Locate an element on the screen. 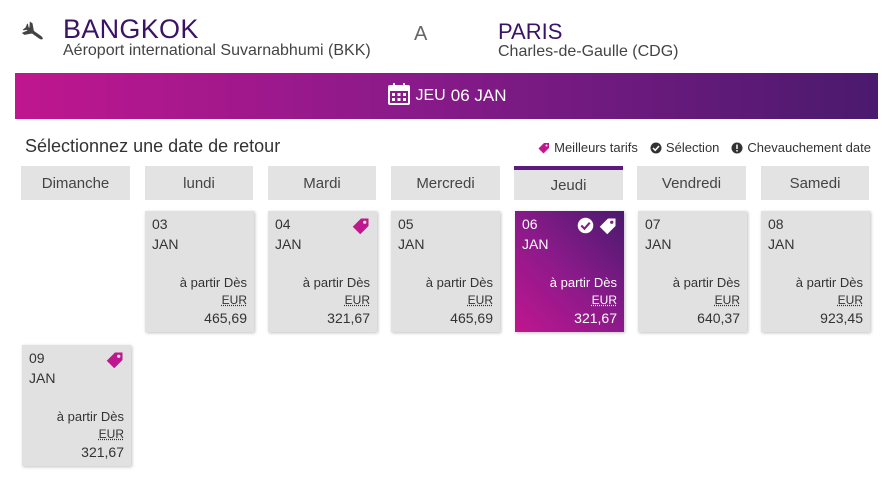  banner-day: JEU is located at coordinates (430, 95).